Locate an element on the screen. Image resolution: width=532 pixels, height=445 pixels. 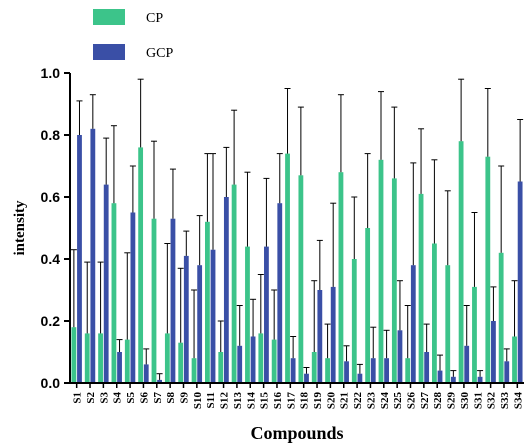
x-tick-label: S9 is located at coordinates (185, 398).